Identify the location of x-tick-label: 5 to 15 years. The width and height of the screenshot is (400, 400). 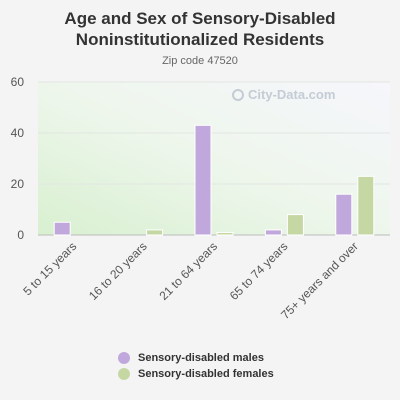
(49, 268).